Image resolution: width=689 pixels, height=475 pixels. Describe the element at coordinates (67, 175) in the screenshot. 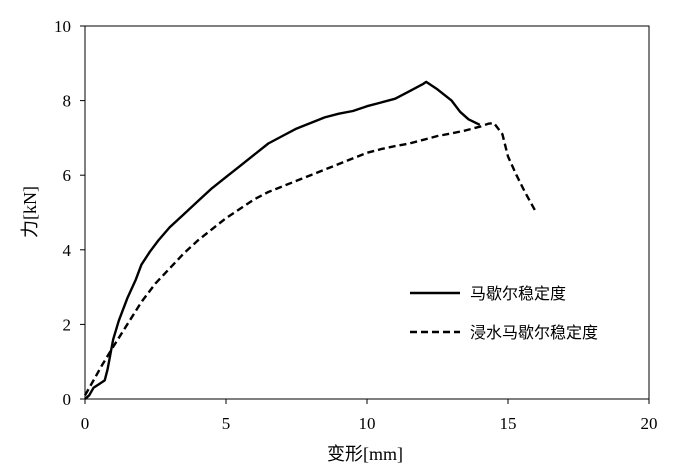

I see `y-tick-label: 6` at that location.